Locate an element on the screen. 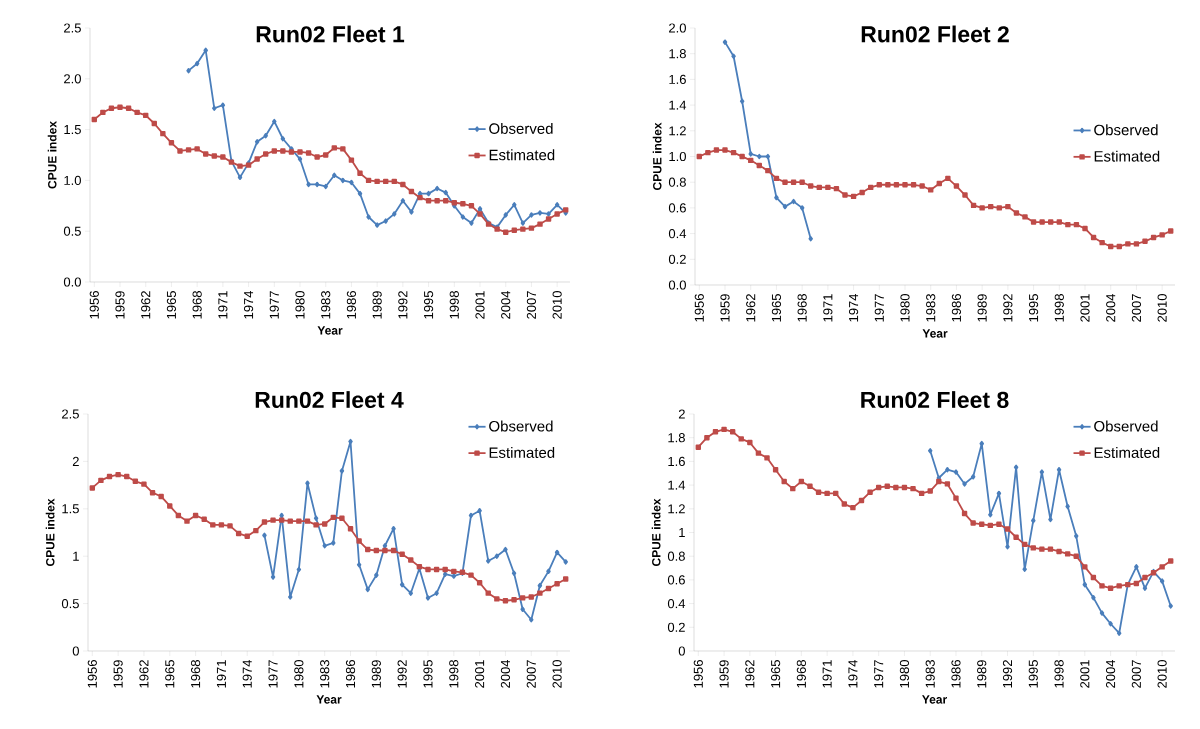 Image resolution: width=1200 pixels, height=729 pixels. chart-title: Run02 Fleet 1 is located at coordinates (330, 34).